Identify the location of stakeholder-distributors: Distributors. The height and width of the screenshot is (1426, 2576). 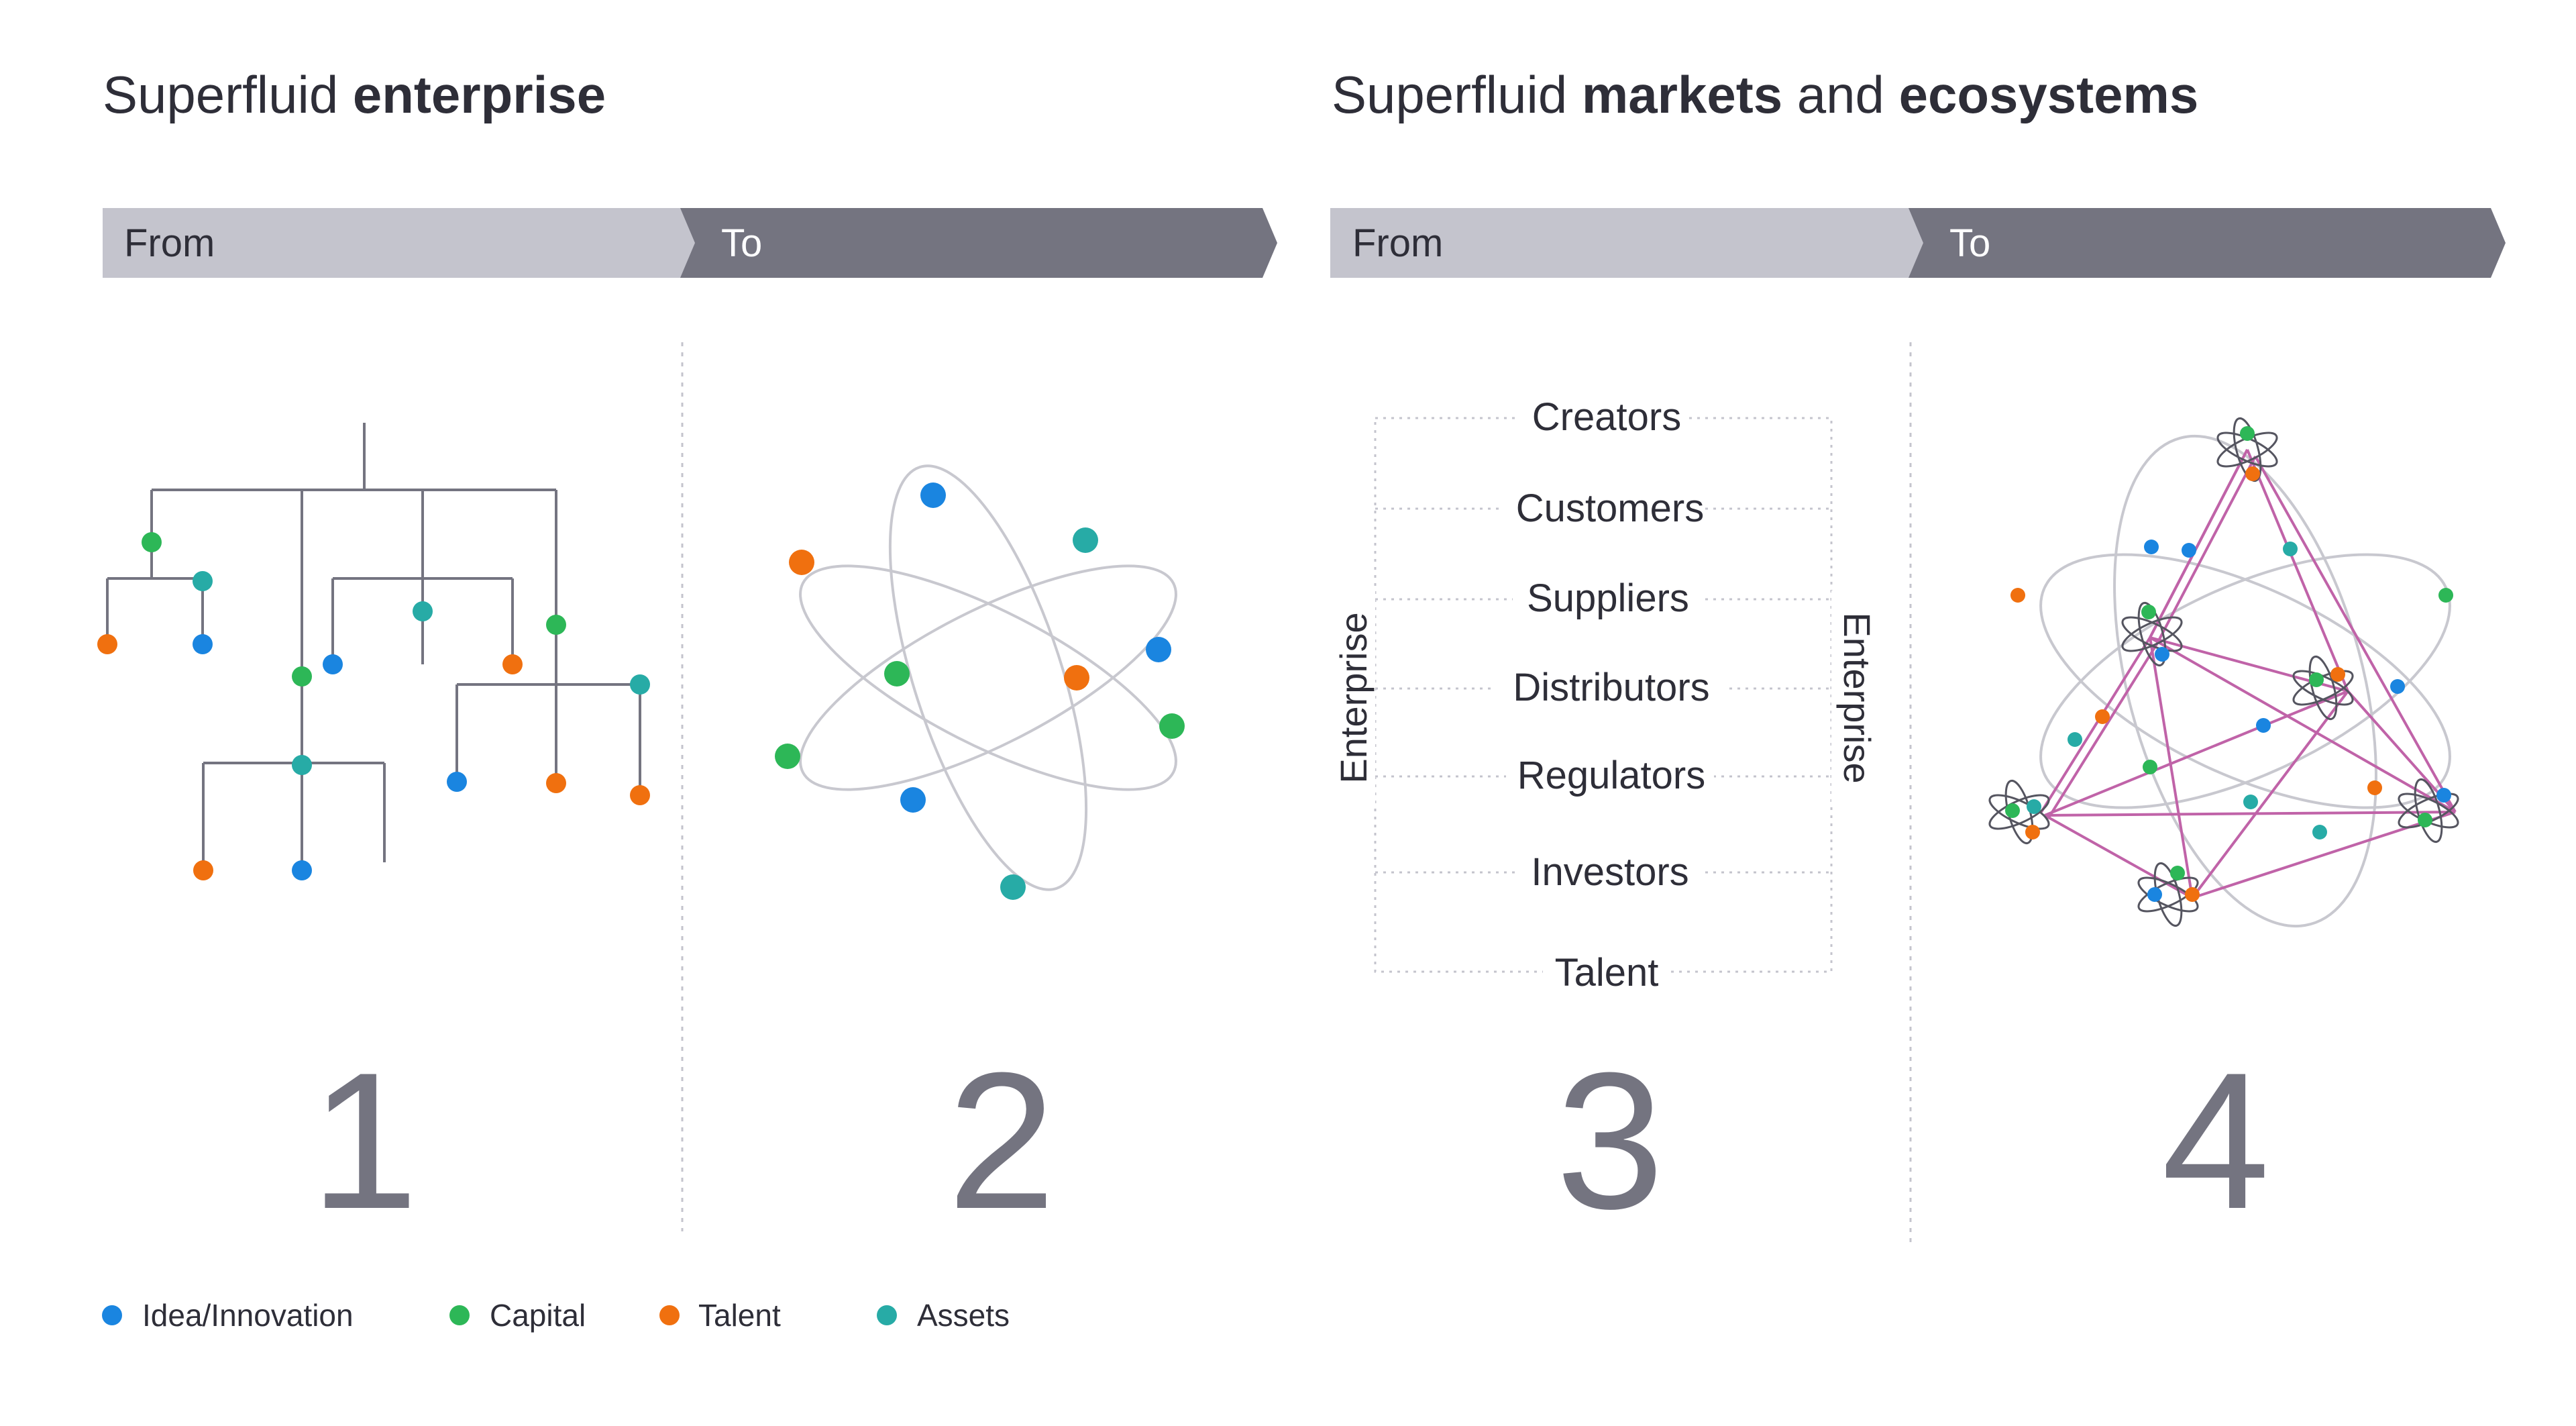
(1611, 688).